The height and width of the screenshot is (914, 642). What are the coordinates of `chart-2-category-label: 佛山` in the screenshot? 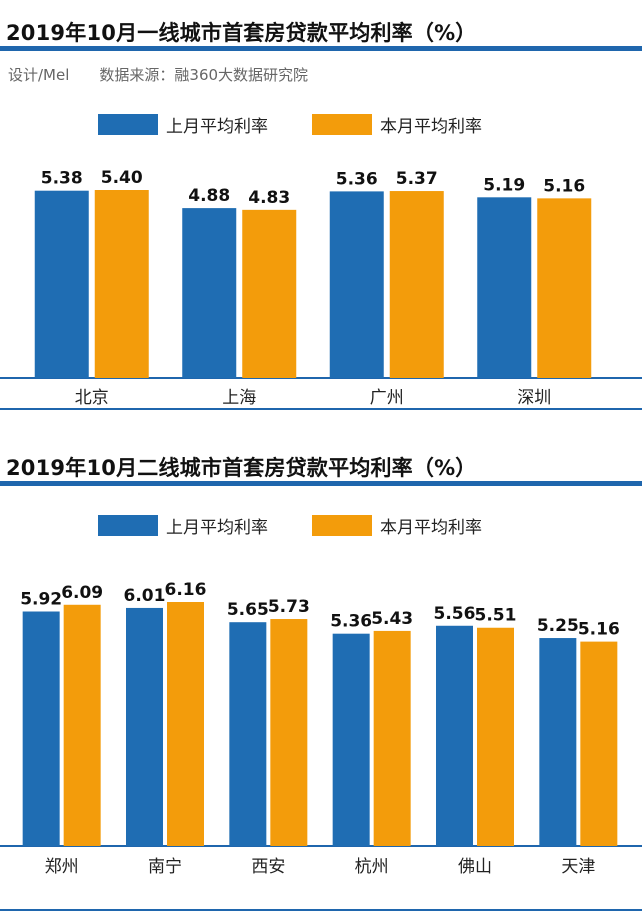 It's located at (475, 867).